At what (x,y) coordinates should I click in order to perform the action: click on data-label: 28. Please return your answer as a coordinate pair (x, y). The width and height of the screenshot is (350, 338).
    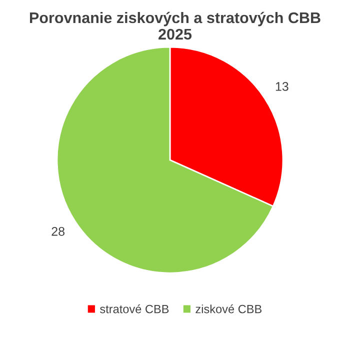
    Looking at the image, I should click on (58, 231).